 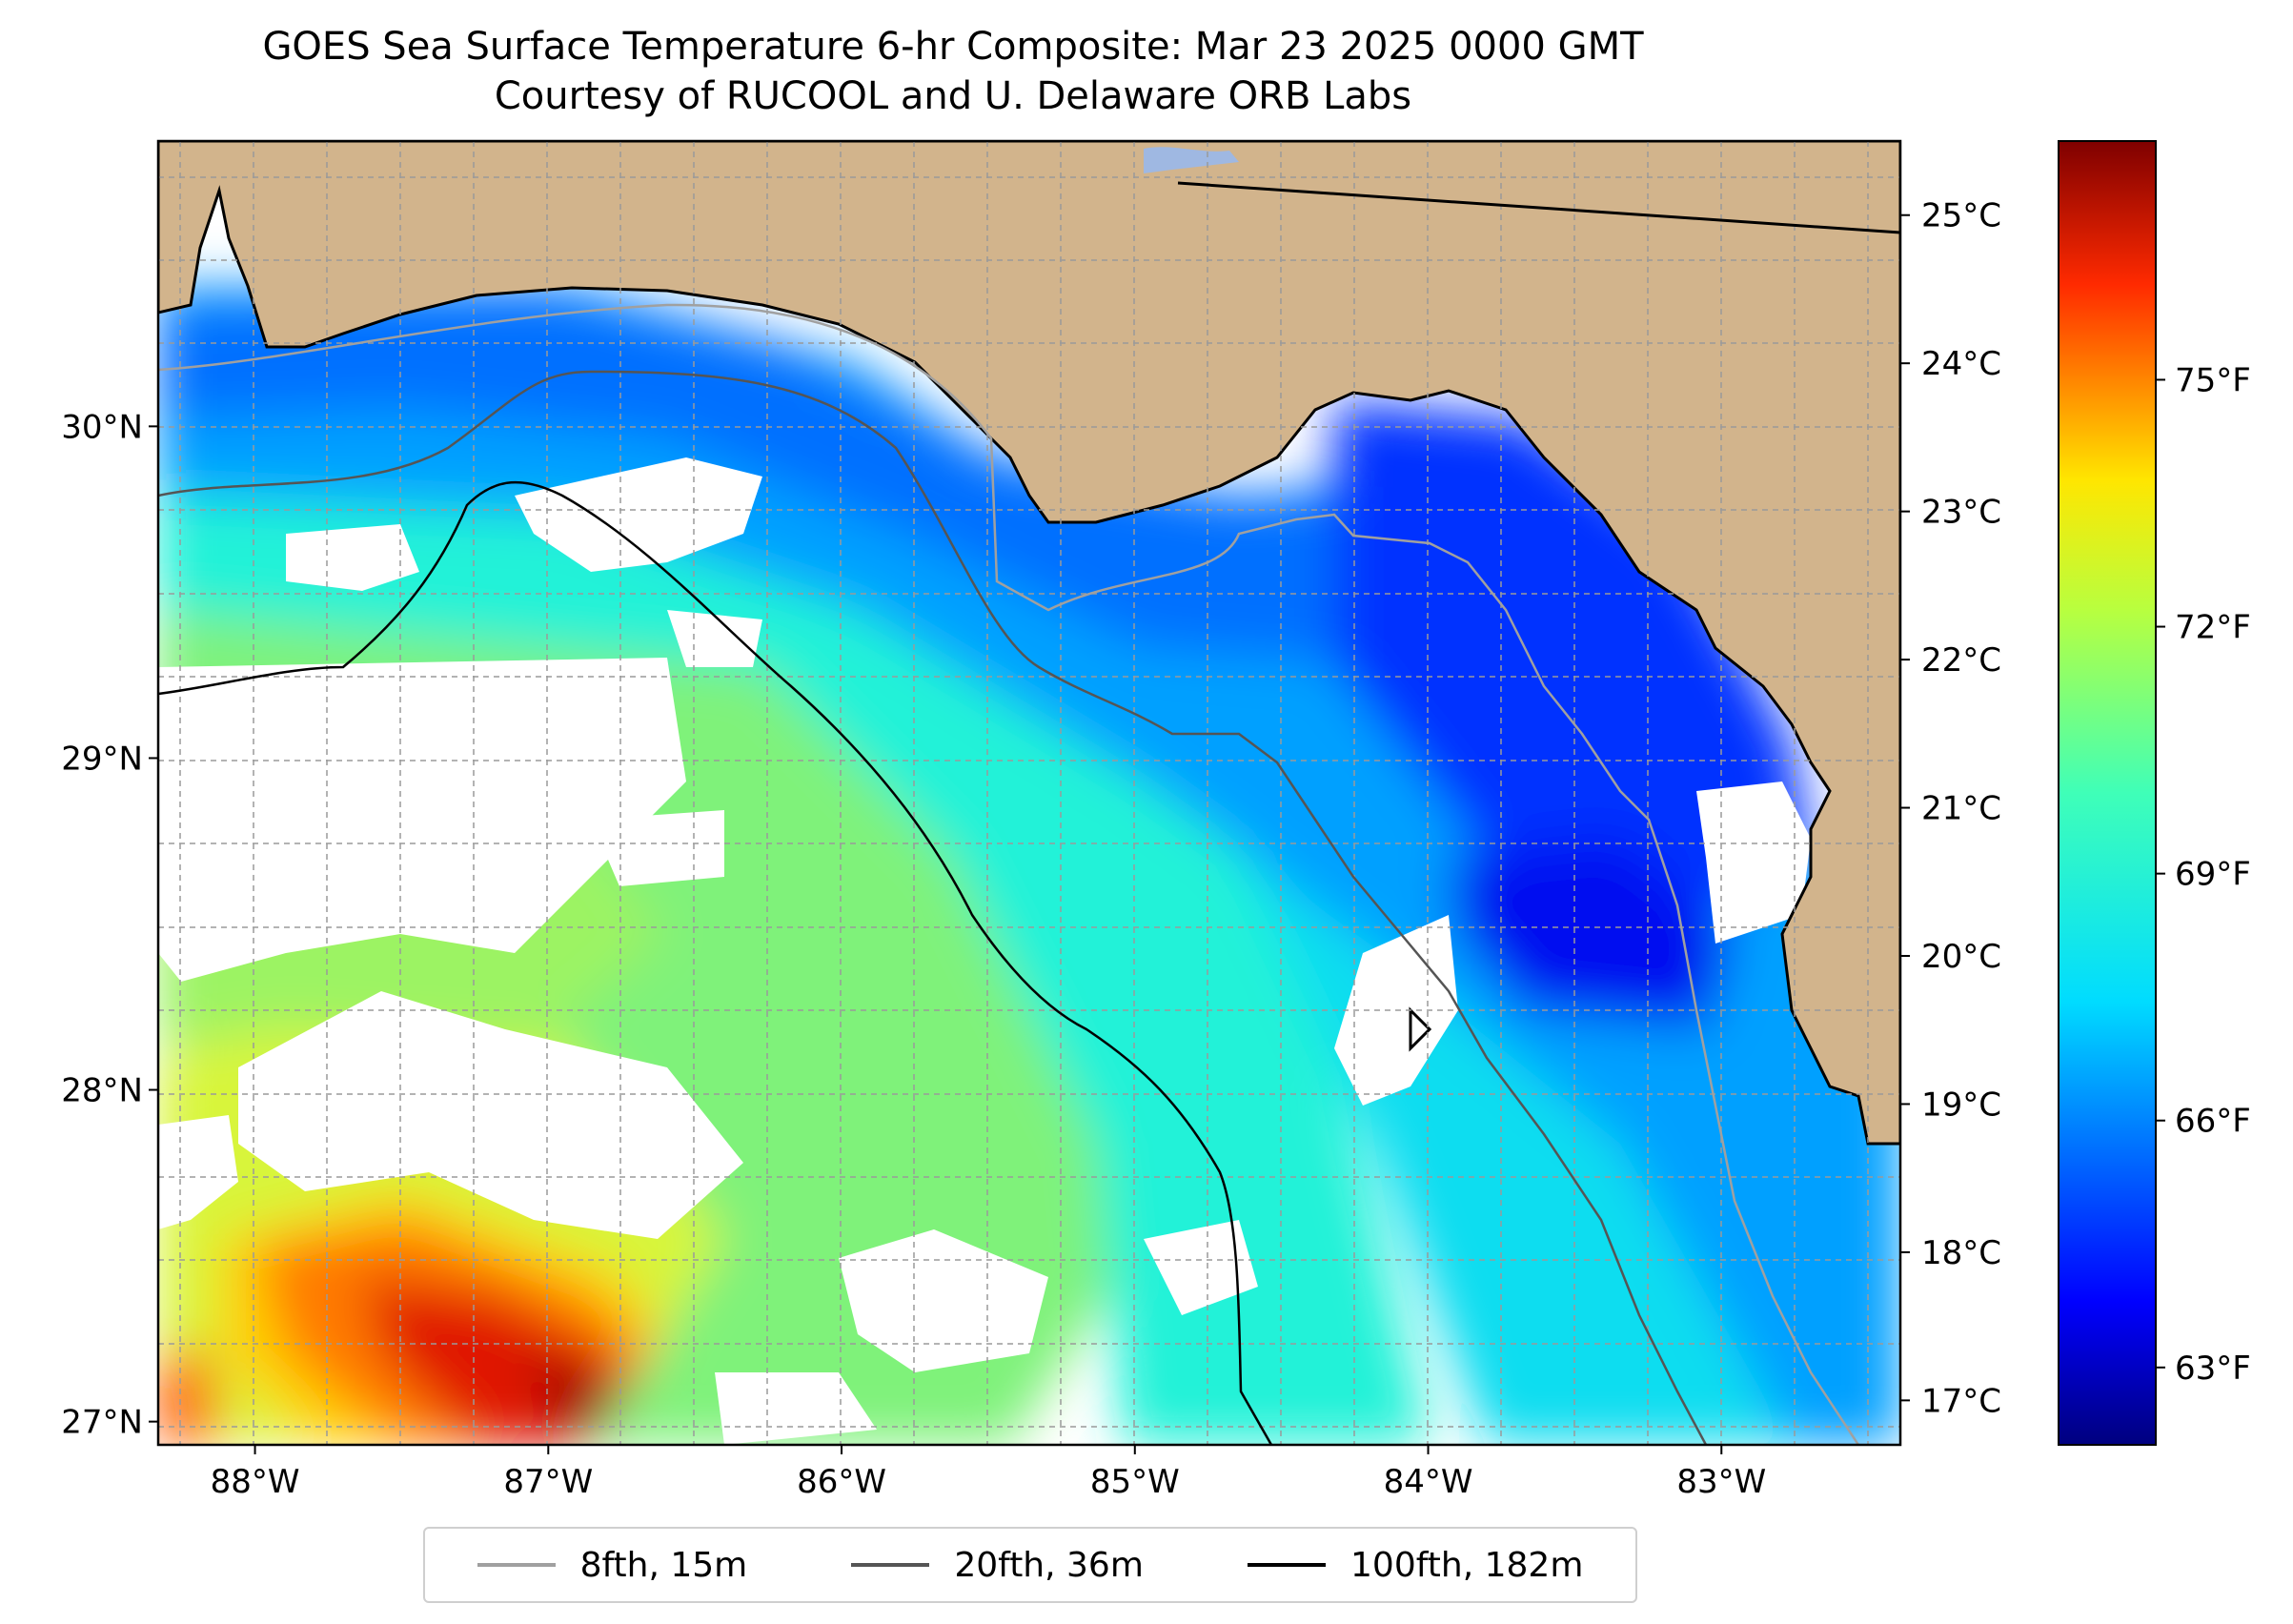 I want to click on latitude-axis: 30°N 29°N 28°N 27°N, so click(x=110, y=925).